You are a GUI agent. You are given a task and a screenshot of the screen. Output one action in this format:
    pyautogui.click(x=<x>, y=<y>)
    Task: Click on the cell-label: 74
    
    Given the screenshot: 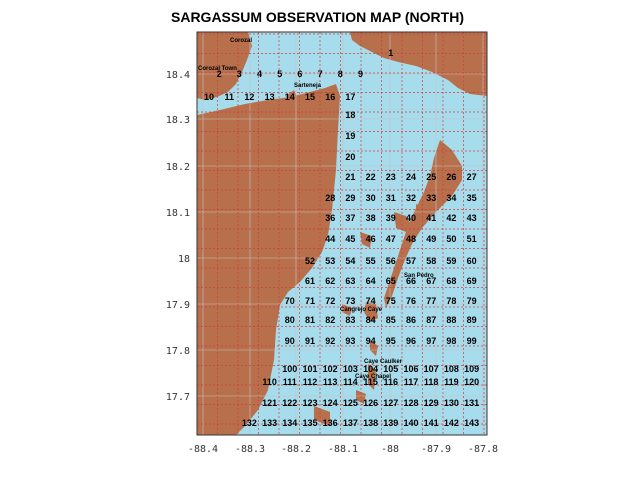 What is the action you would take?
    pyautogui.click(x=371, y=301)
    